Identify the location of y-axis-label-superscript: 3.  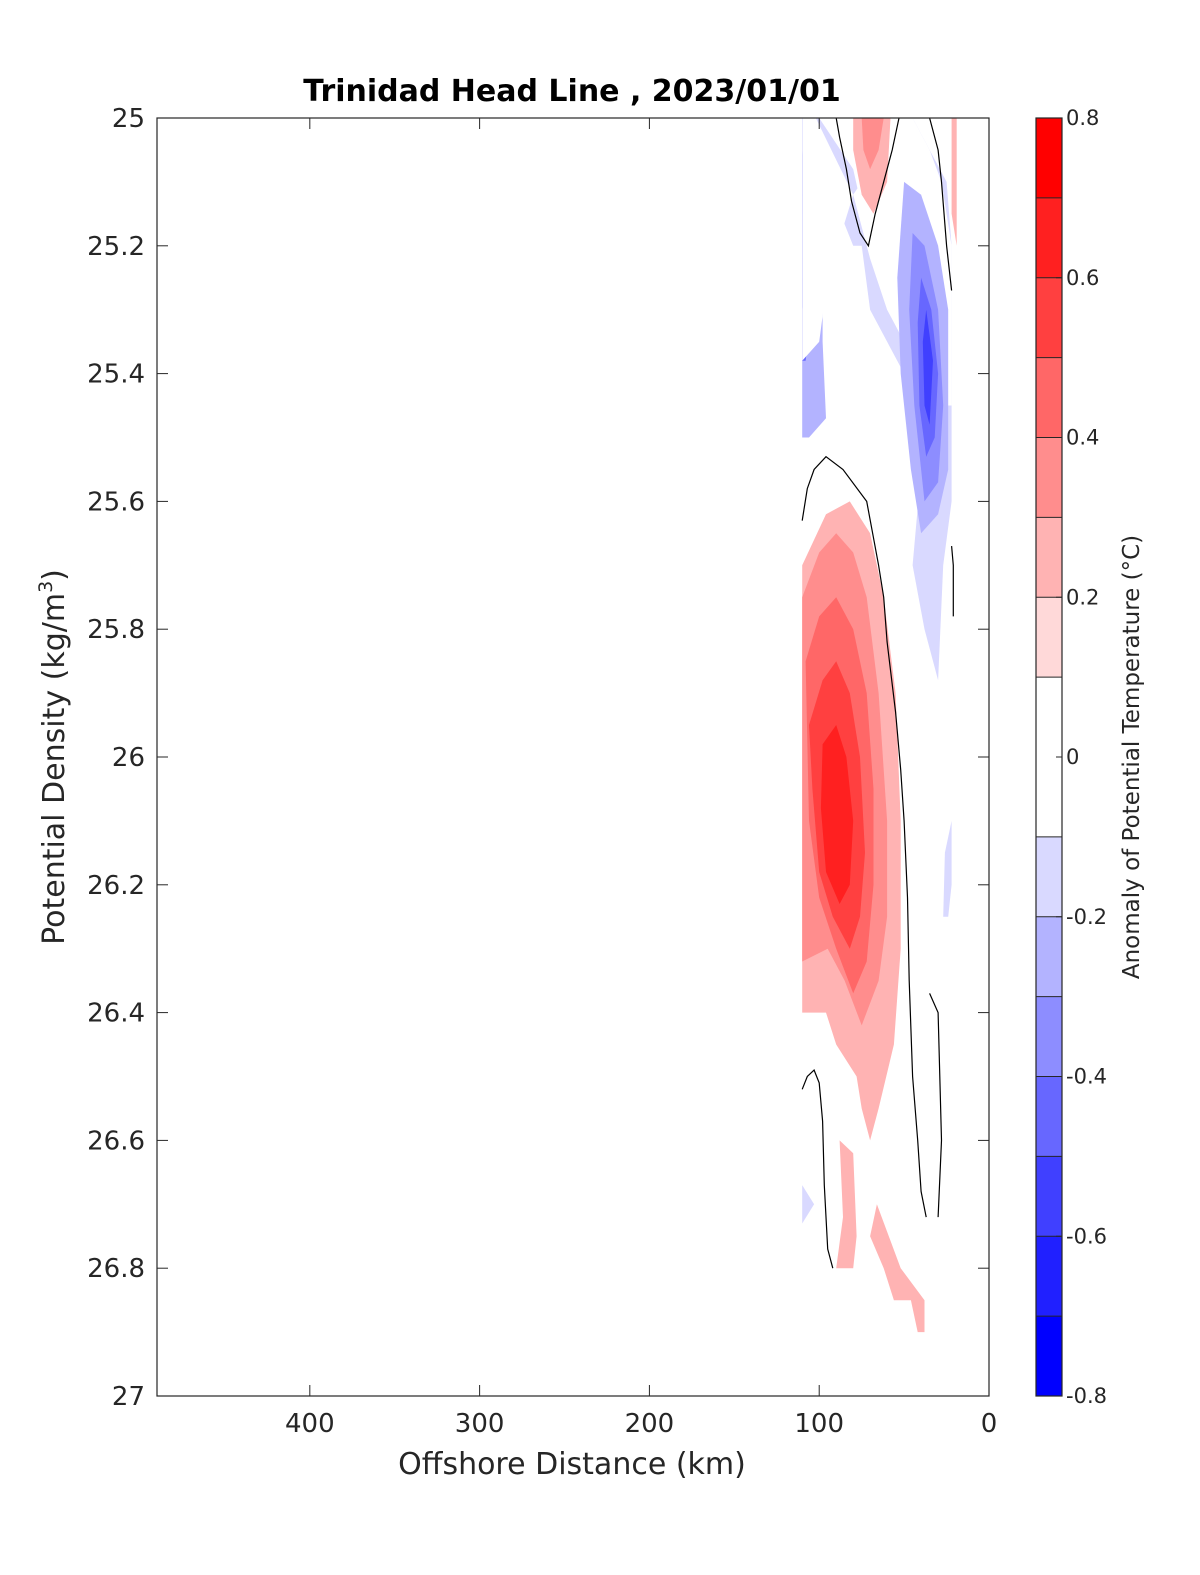
(46, 587).